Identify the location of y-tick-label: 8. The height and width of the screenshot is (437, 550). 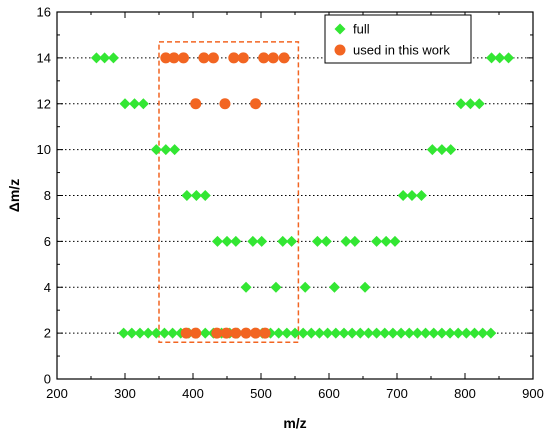
(47, 195).